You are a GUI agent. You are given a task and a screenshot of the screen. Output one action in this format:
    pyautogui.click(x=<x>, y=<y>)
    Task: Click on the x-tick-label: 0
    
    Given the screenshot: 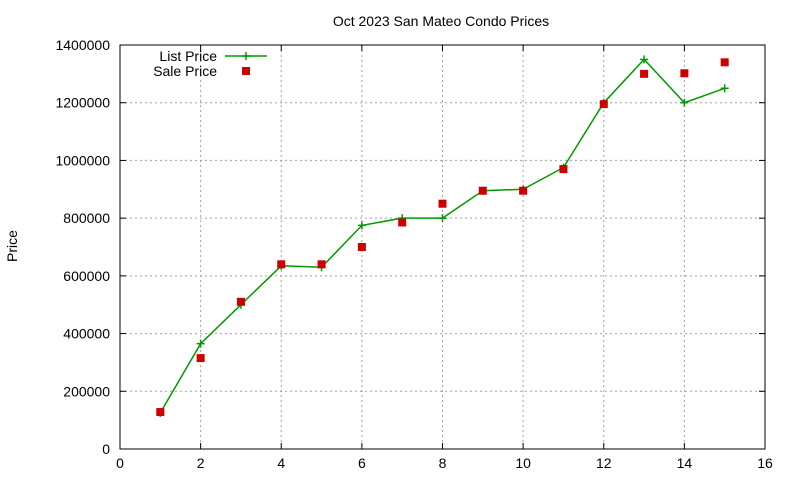 What is the action you would take?
    pyautogui.click(x=120, y=463)
    